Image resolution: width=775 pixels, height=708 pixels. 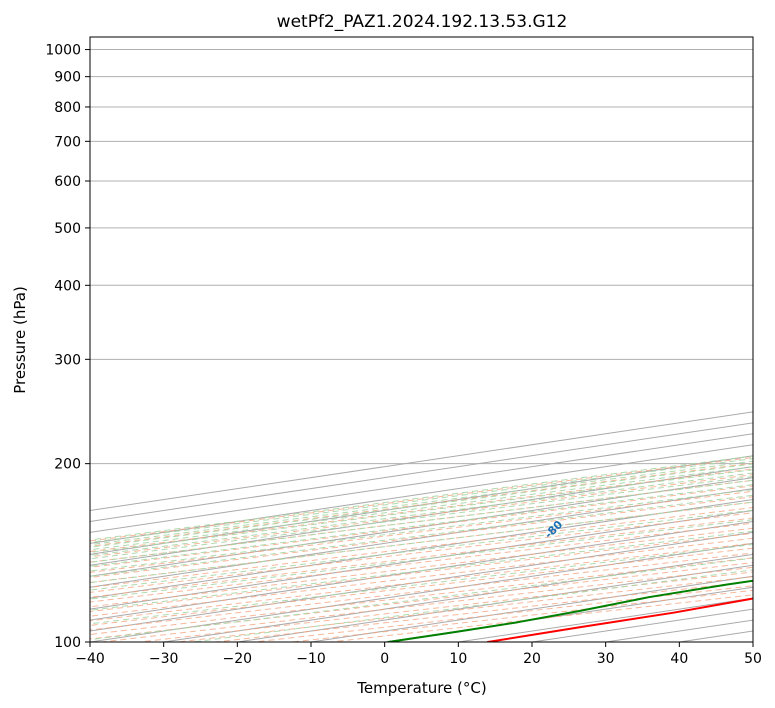 What do you see at coordinates (67, 360) in the screenshot?
I see `y-tick-label: 300` at bounding box center [67, 360].